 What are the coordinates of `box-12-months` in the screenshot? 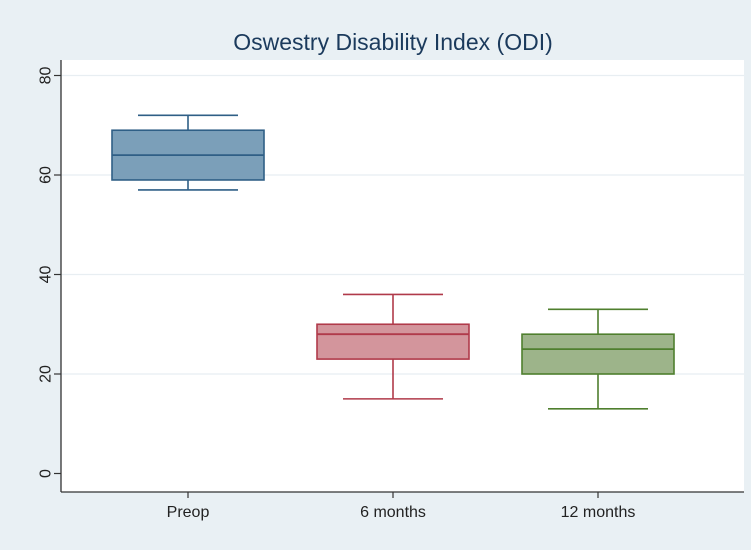 It's located at (598, 359).